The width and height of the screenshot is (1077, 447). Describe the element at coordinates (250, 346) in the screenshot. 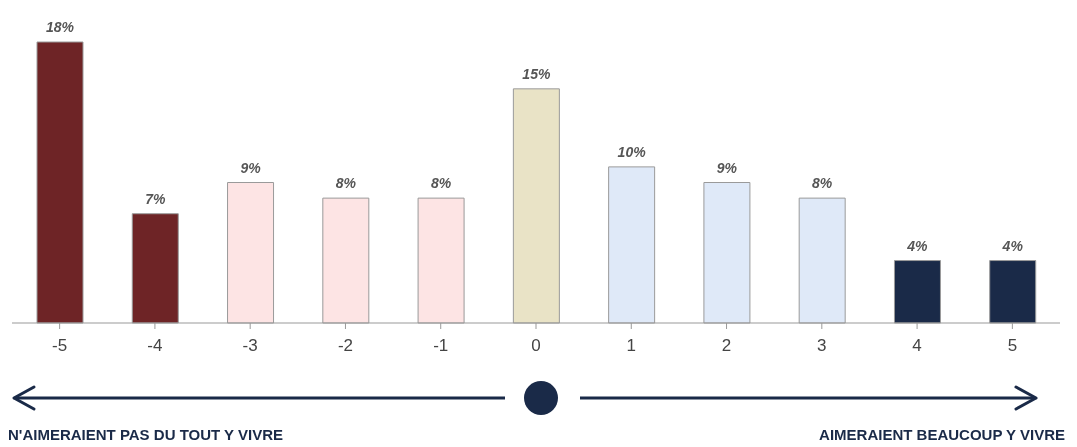

I see `x-tick-label: -3` at that location.